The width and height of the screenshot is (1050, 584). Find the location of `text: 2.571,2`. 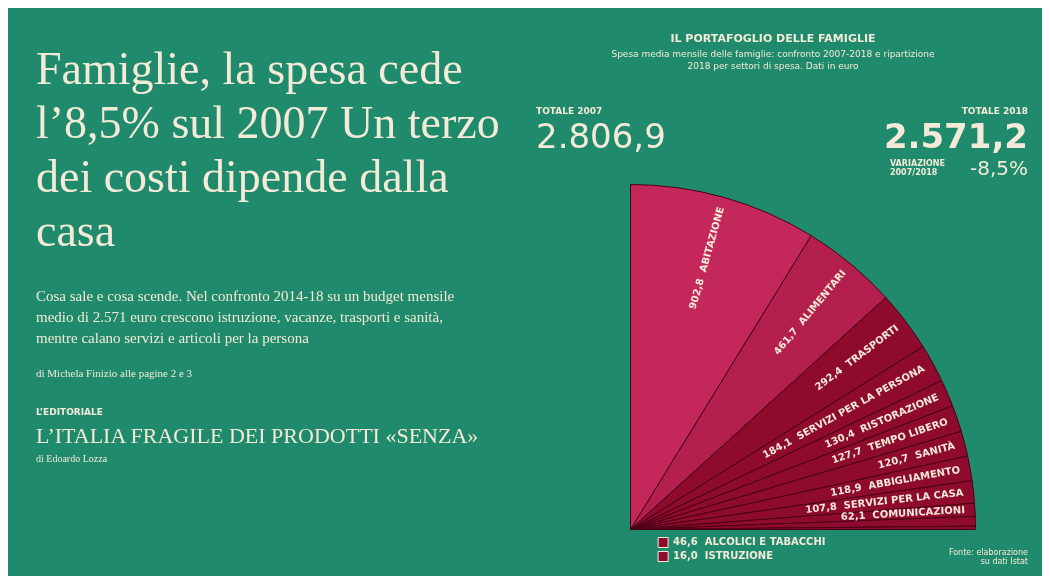

text: 2.571,2 is located at coordinates (955, 136).